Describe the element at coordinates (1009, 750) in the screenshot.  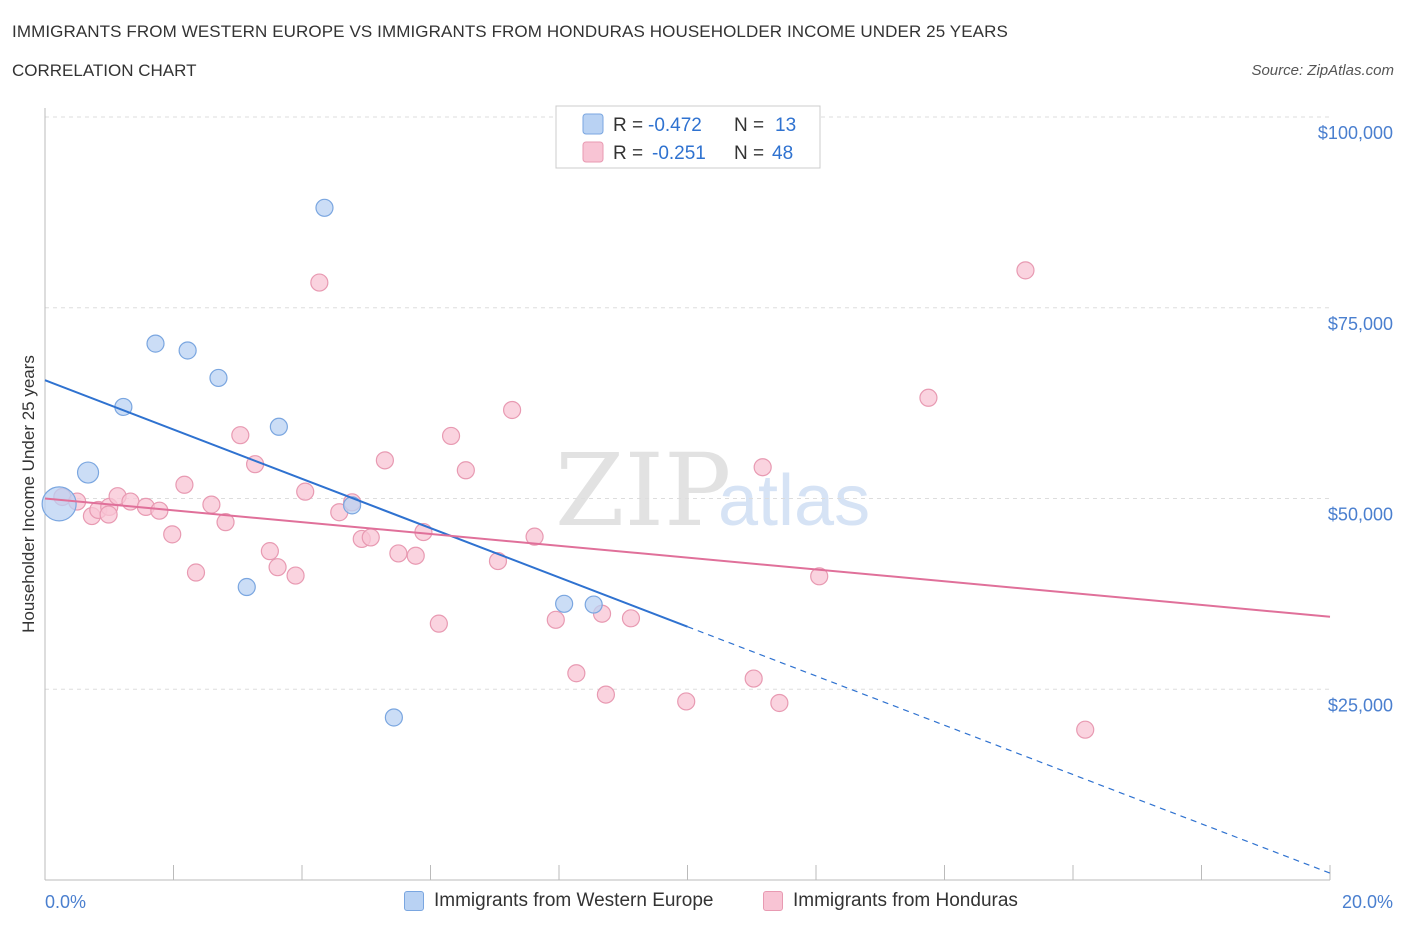
I see `western-europe-trendline-extension` at that location.